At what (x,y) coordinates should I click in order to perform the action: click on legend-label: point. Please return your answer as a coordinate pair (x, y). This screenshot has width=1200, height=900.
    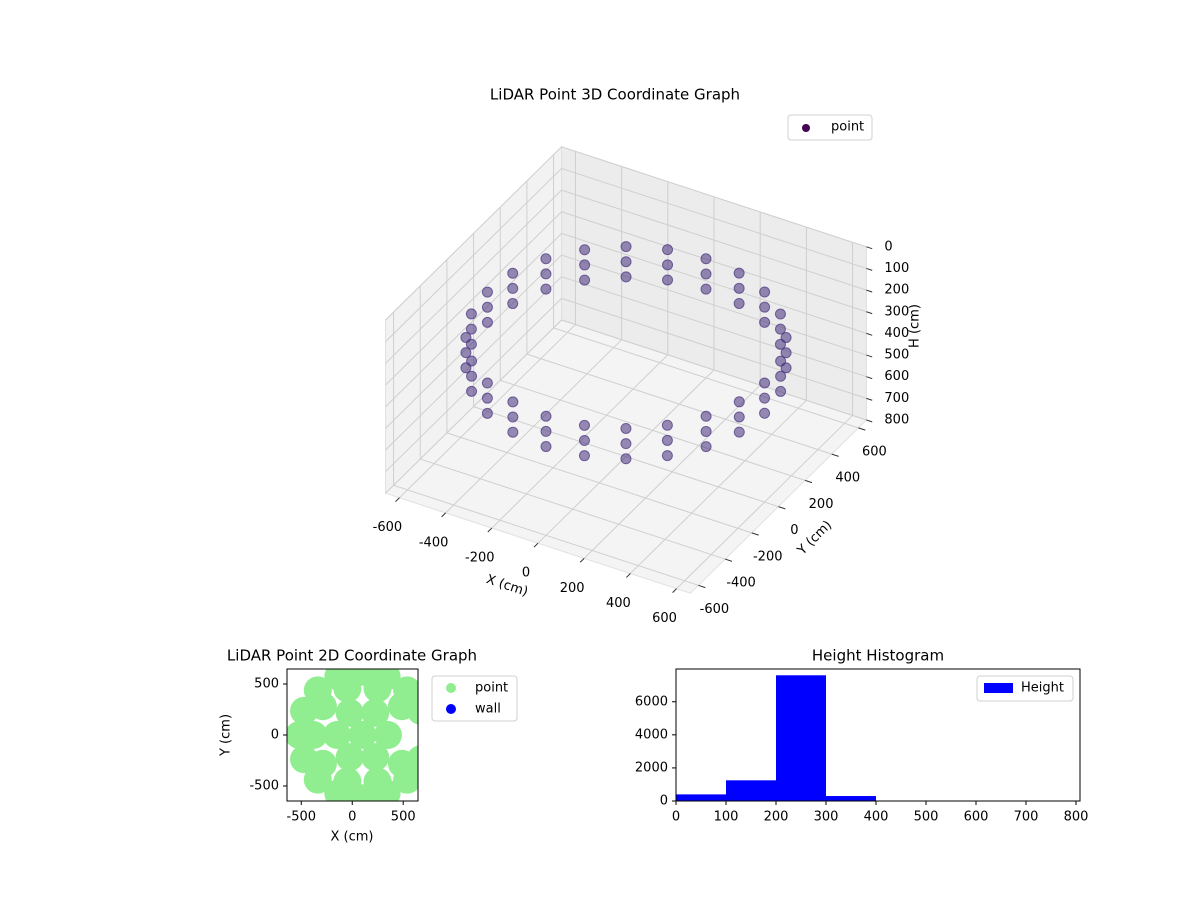
    Looking at the image, I should click on (847, 127).